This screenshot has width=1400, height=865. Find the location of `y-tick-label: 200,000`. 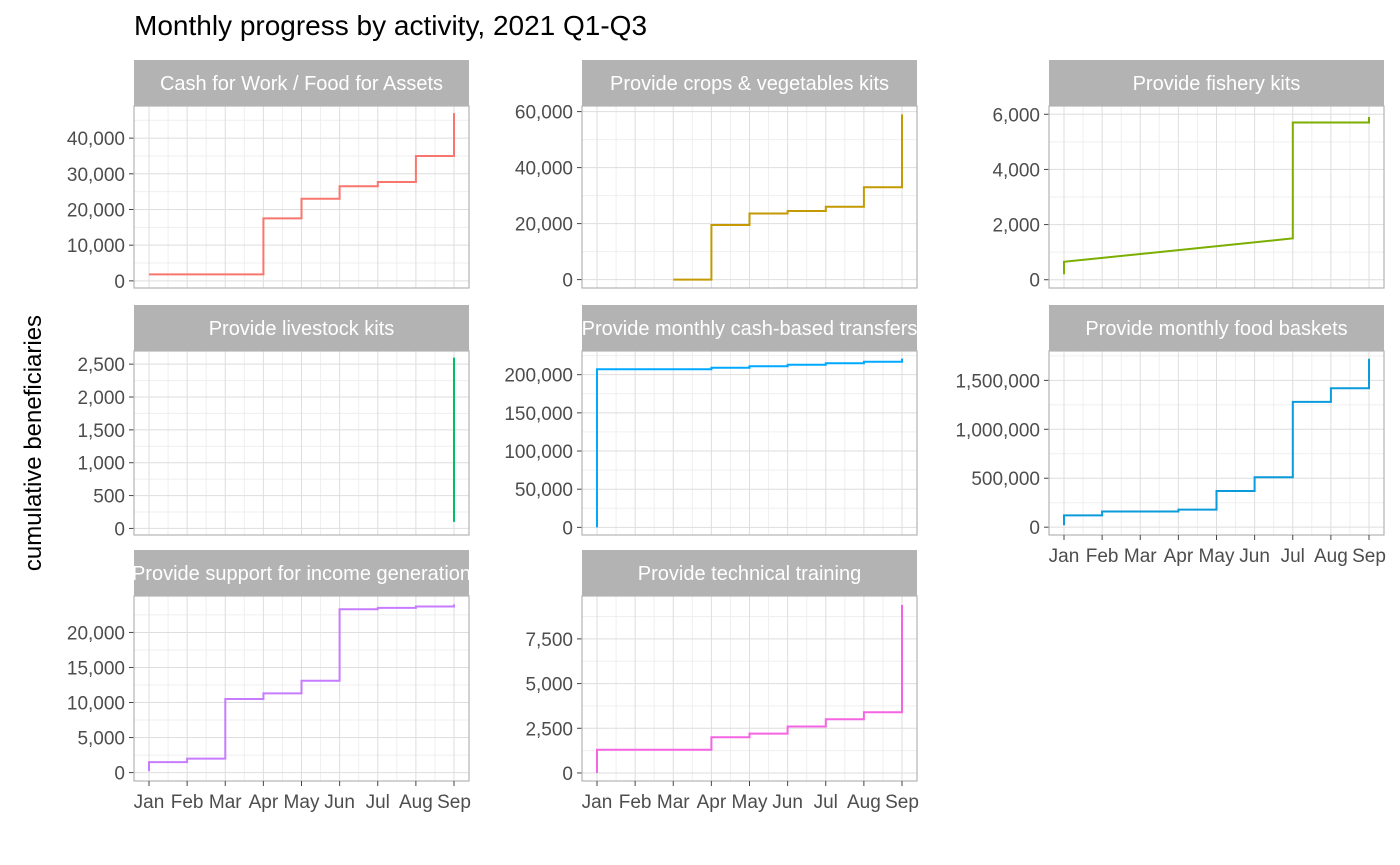

y-tick-label: 200,000 is located at coordinates (538, 376).